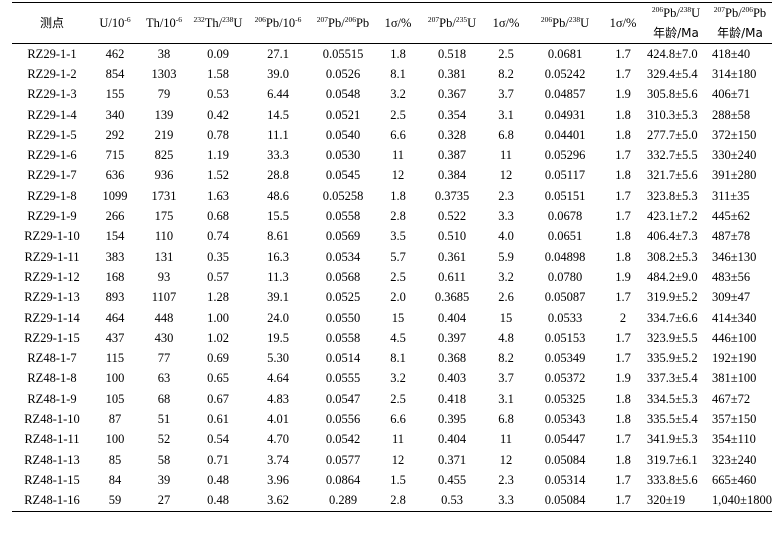 This screenshot has height=535, width=784. Describe the element at coordinates (164, 155) in the screenshot. I see `cell-th: 825` at that location.